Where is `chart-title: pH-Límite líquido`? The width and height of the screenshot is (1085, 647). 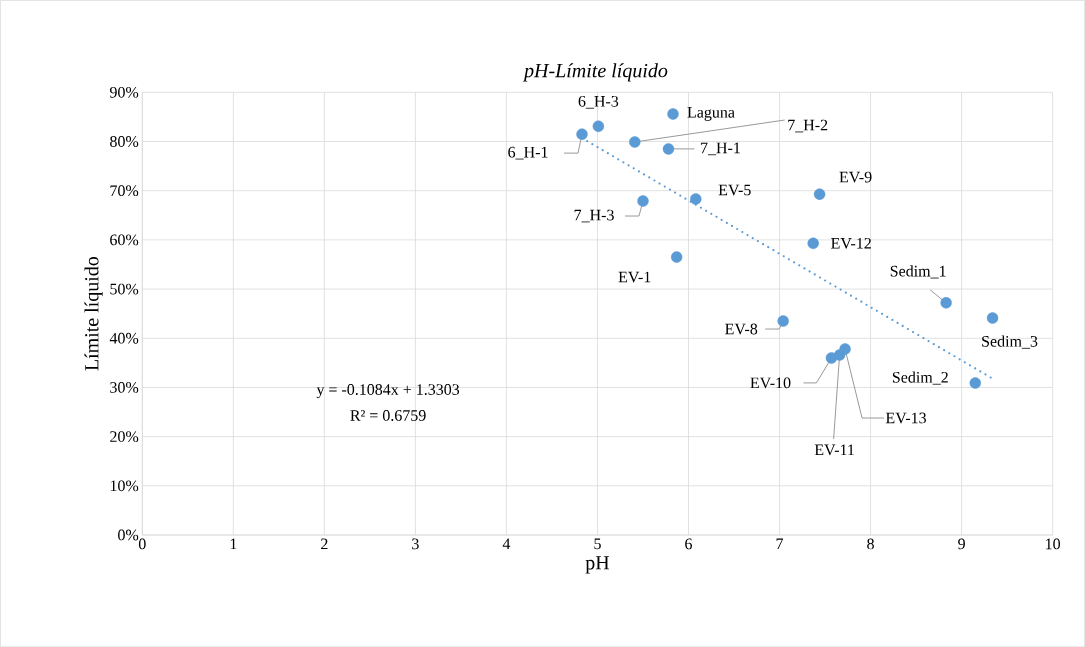
chart-title: pH-Límite líquido is located at coordinates (595, 72).